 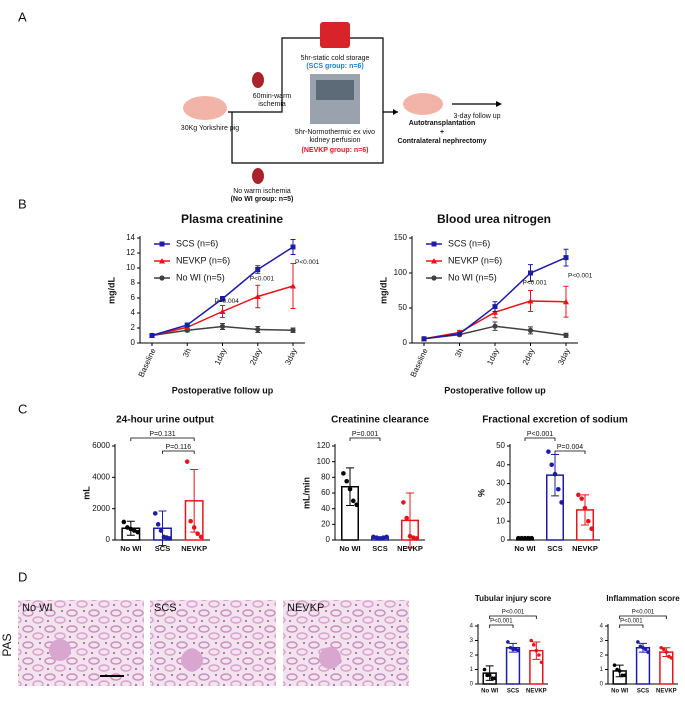 What do you see at coordinates (203, 260) in the screenshot?
I see `legend-label: NEVKP (n=6)` at bounding box center [203, 260].